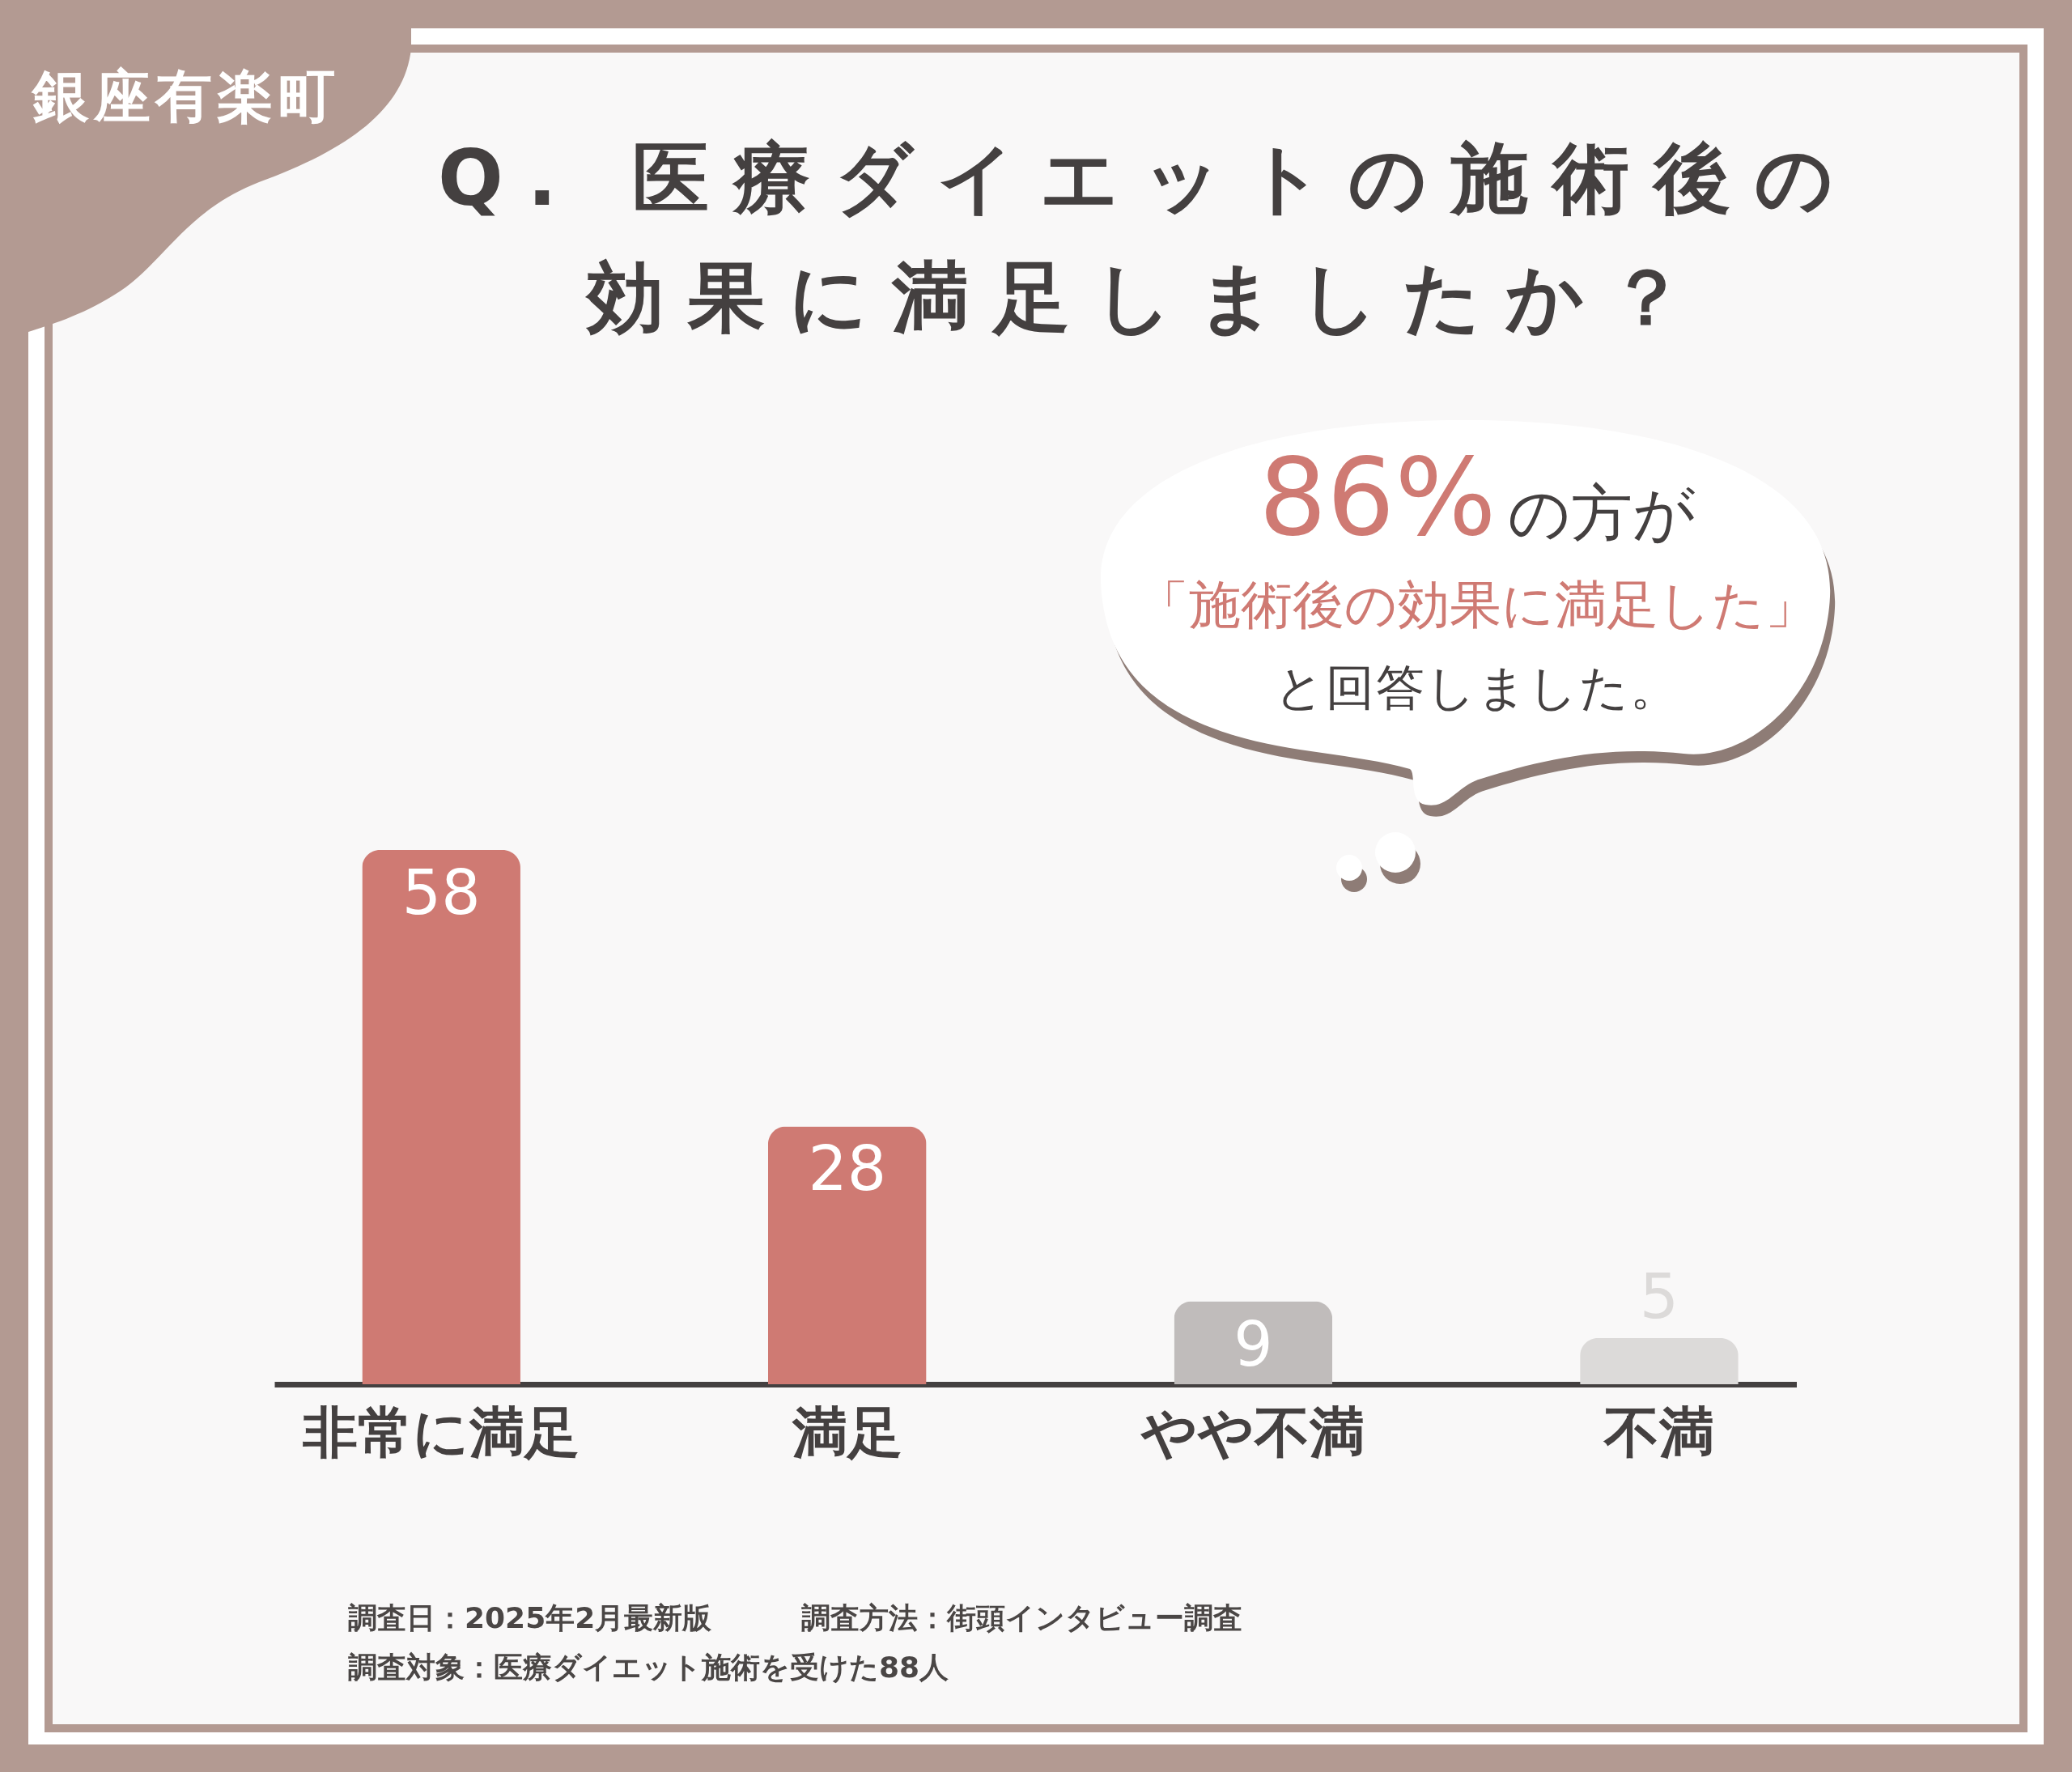  I want to click on data-label: 58, so click(441, 892).